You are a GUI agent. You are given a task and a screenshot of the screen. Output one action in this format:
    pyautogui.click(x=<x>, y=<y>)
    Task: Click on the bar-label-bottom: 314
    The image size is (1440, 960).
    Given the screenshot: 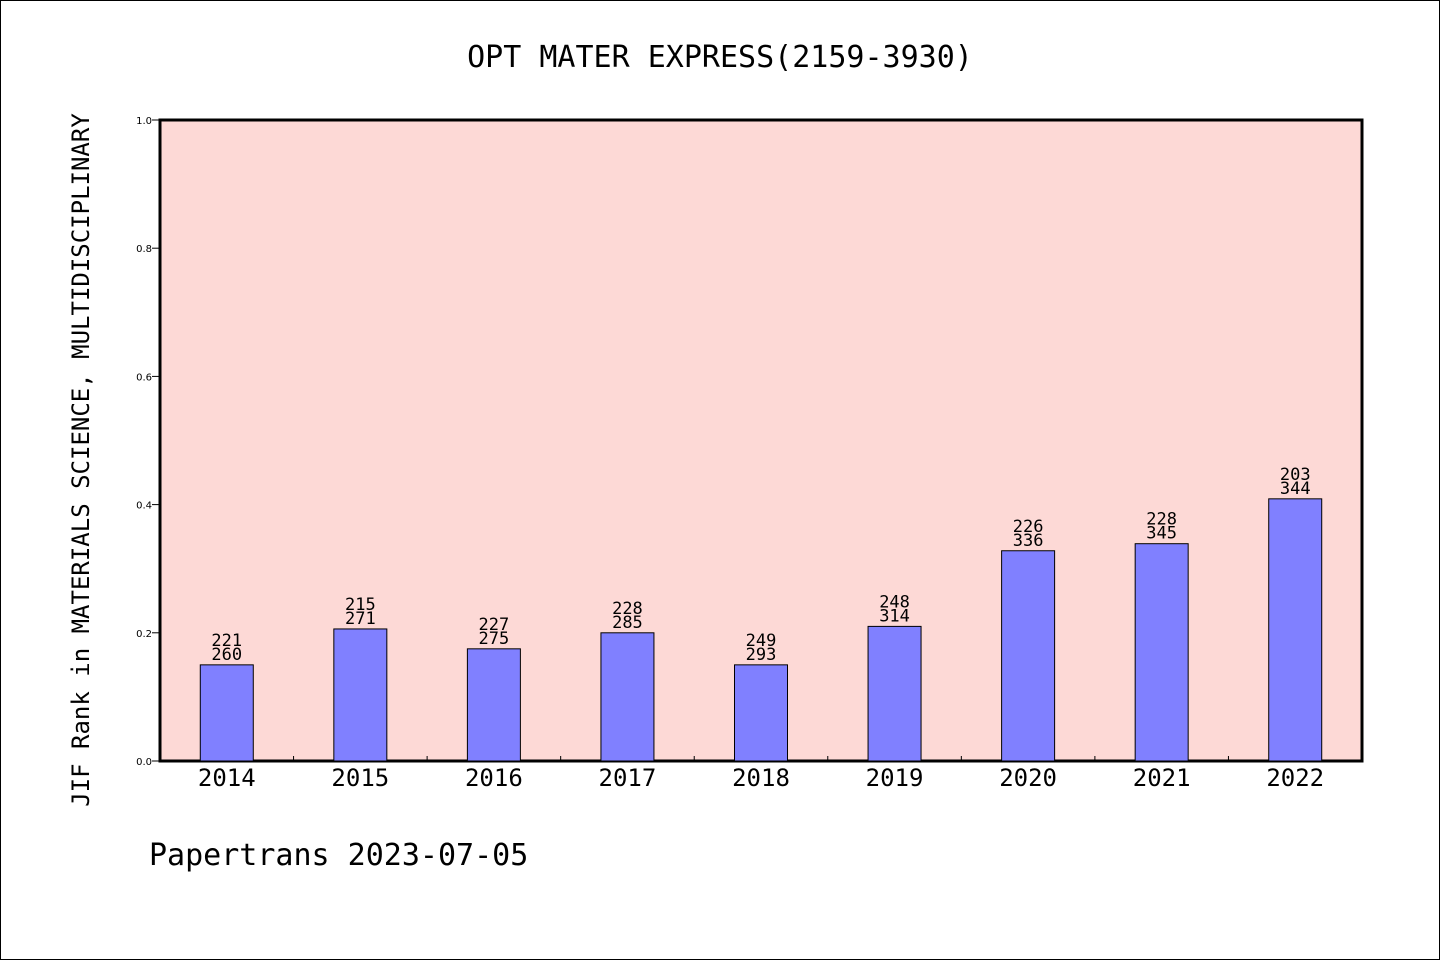 What is the action you would take?
    pyautogui.click(x=894, y=616)
    